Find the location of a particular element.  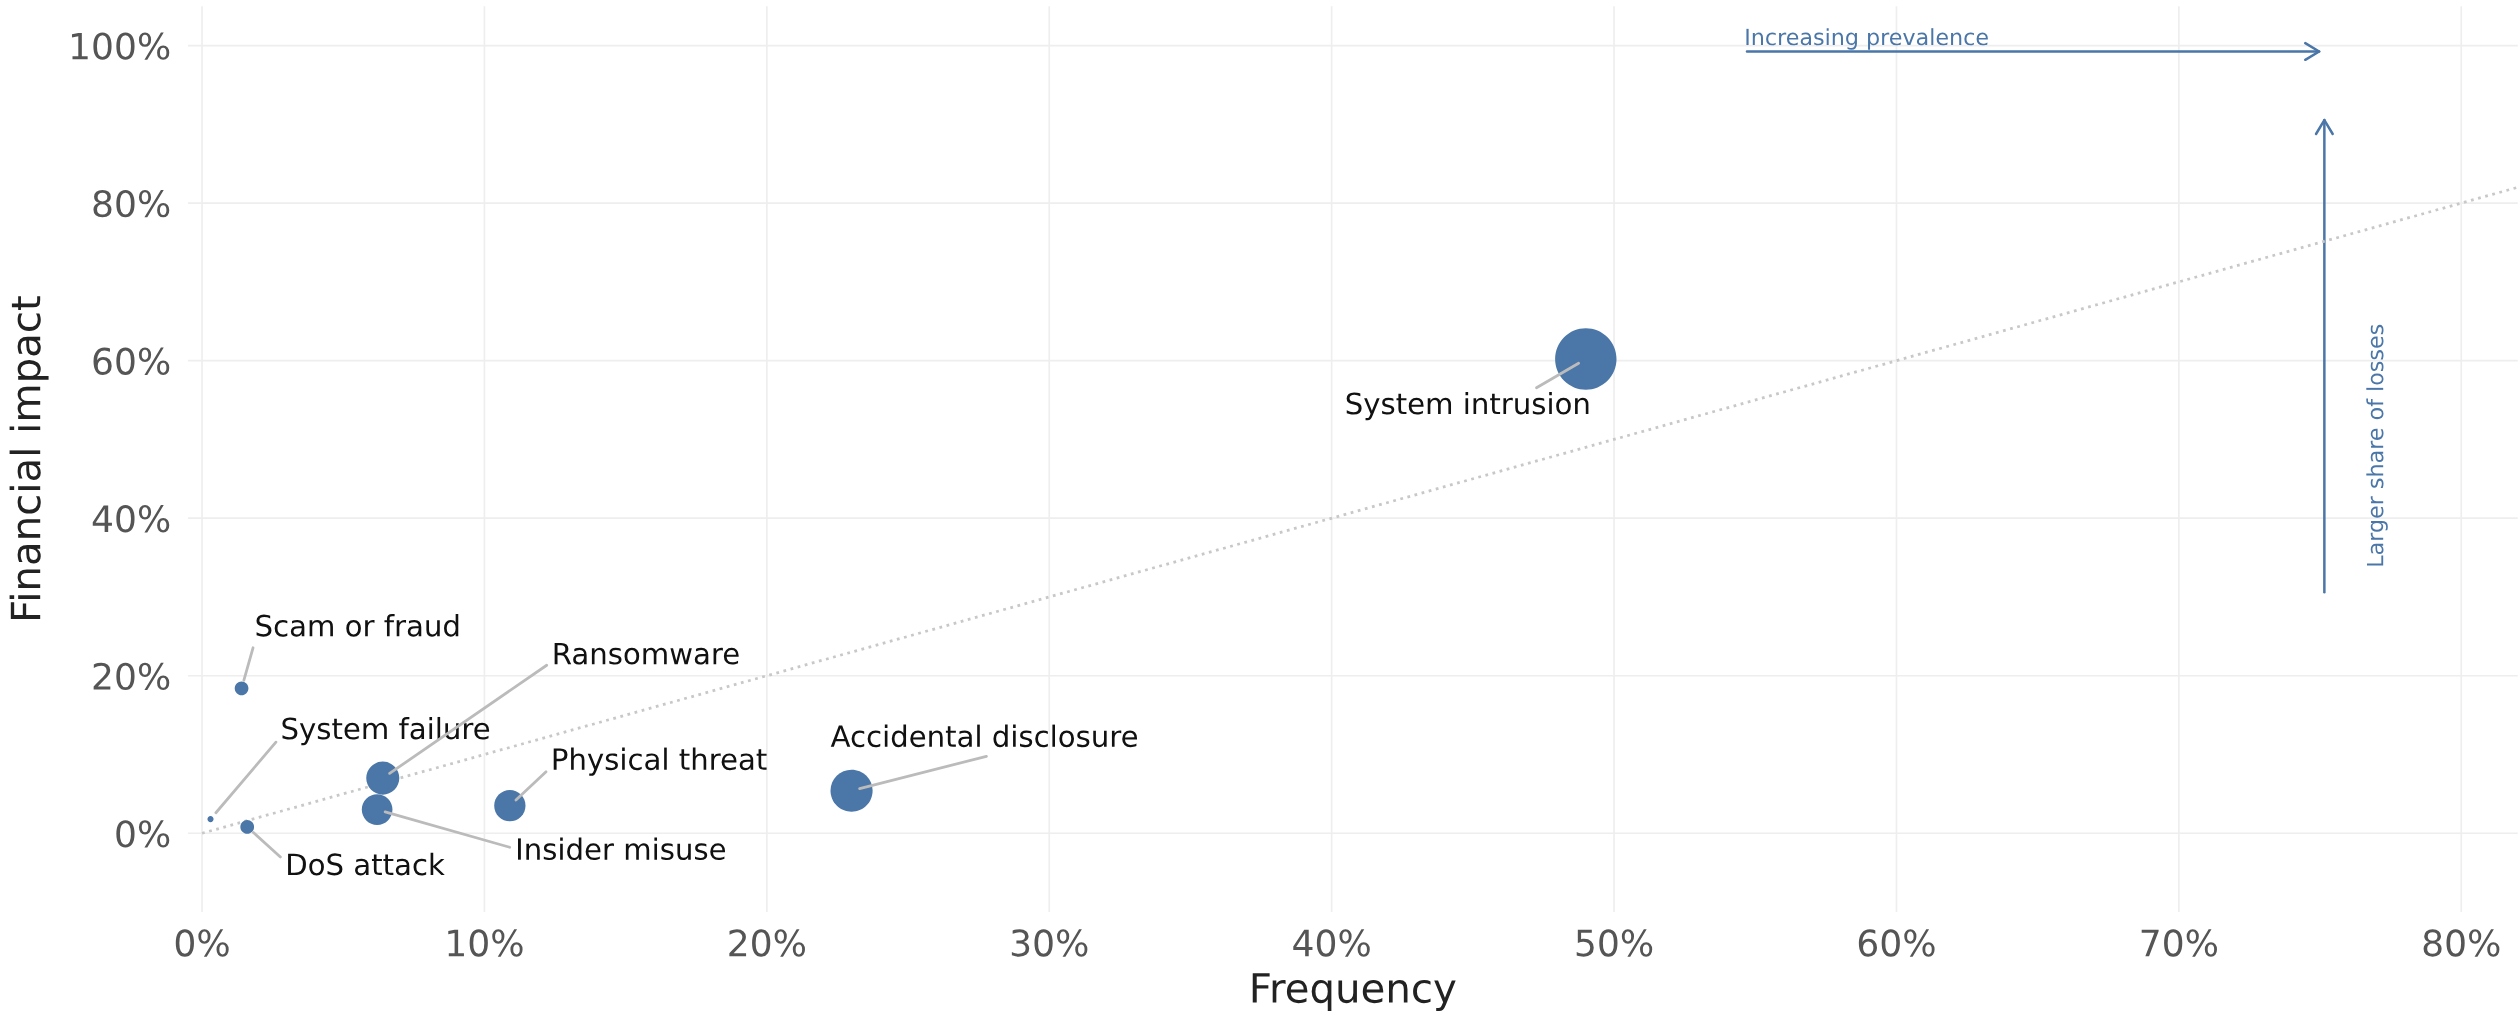

annotation: System failure is located at coordinates (386, 731).